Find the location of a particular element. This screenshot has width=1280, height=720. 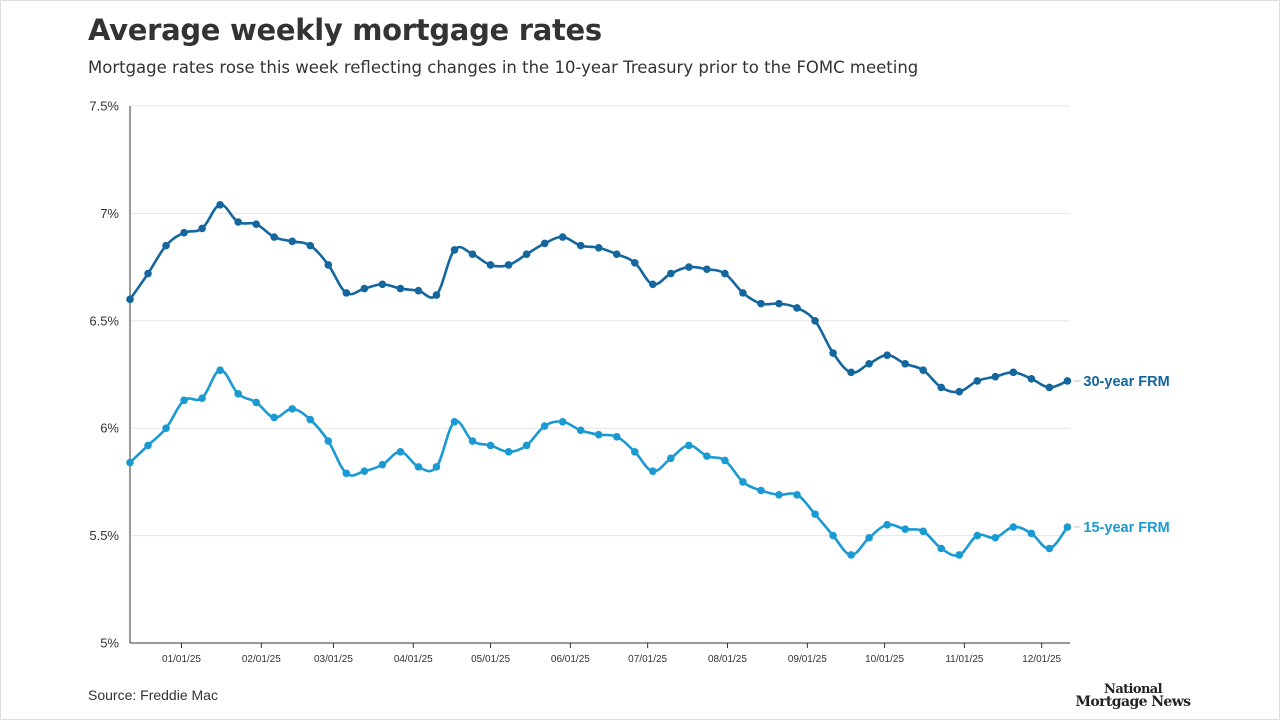

x-tick-label: 04/01/25 is located at coordinates (413, 659).